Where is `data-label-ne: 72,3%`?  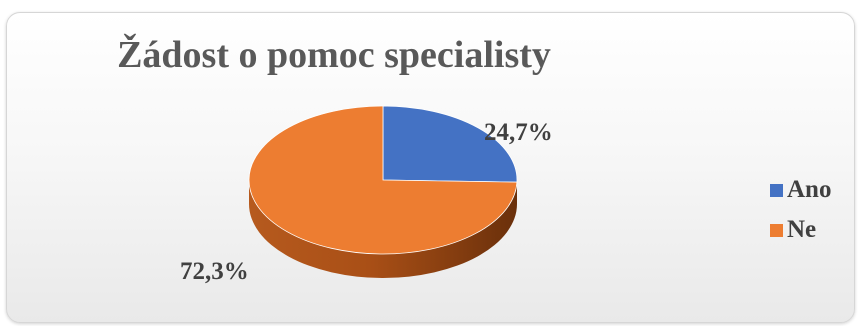 data-label-ne: 72,3% is located at coordinates (214, 271).